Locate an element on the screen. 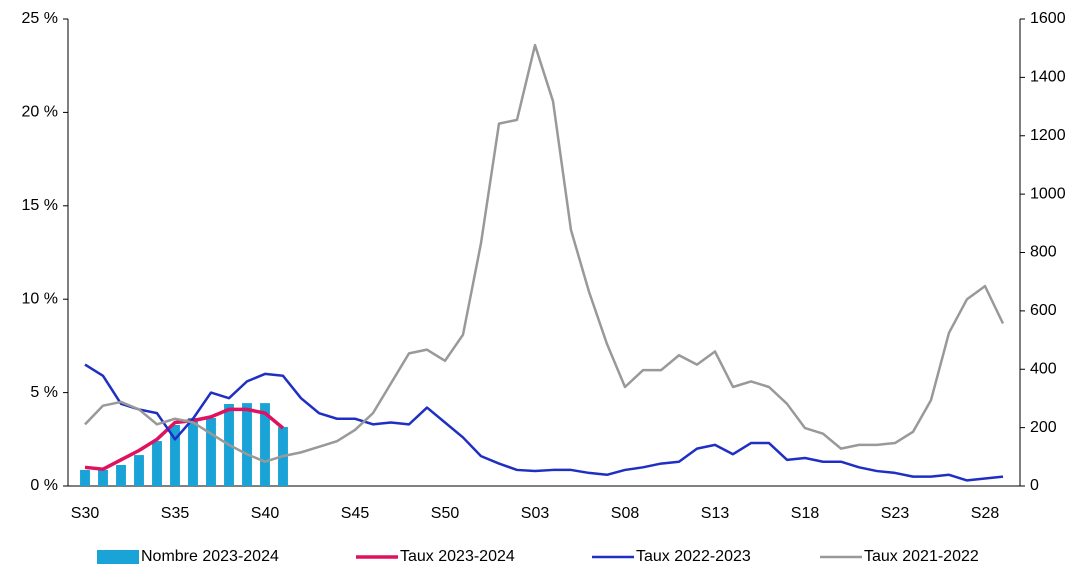  legend-label: Taux 2021-2022 is located at coordinates (921, 556).